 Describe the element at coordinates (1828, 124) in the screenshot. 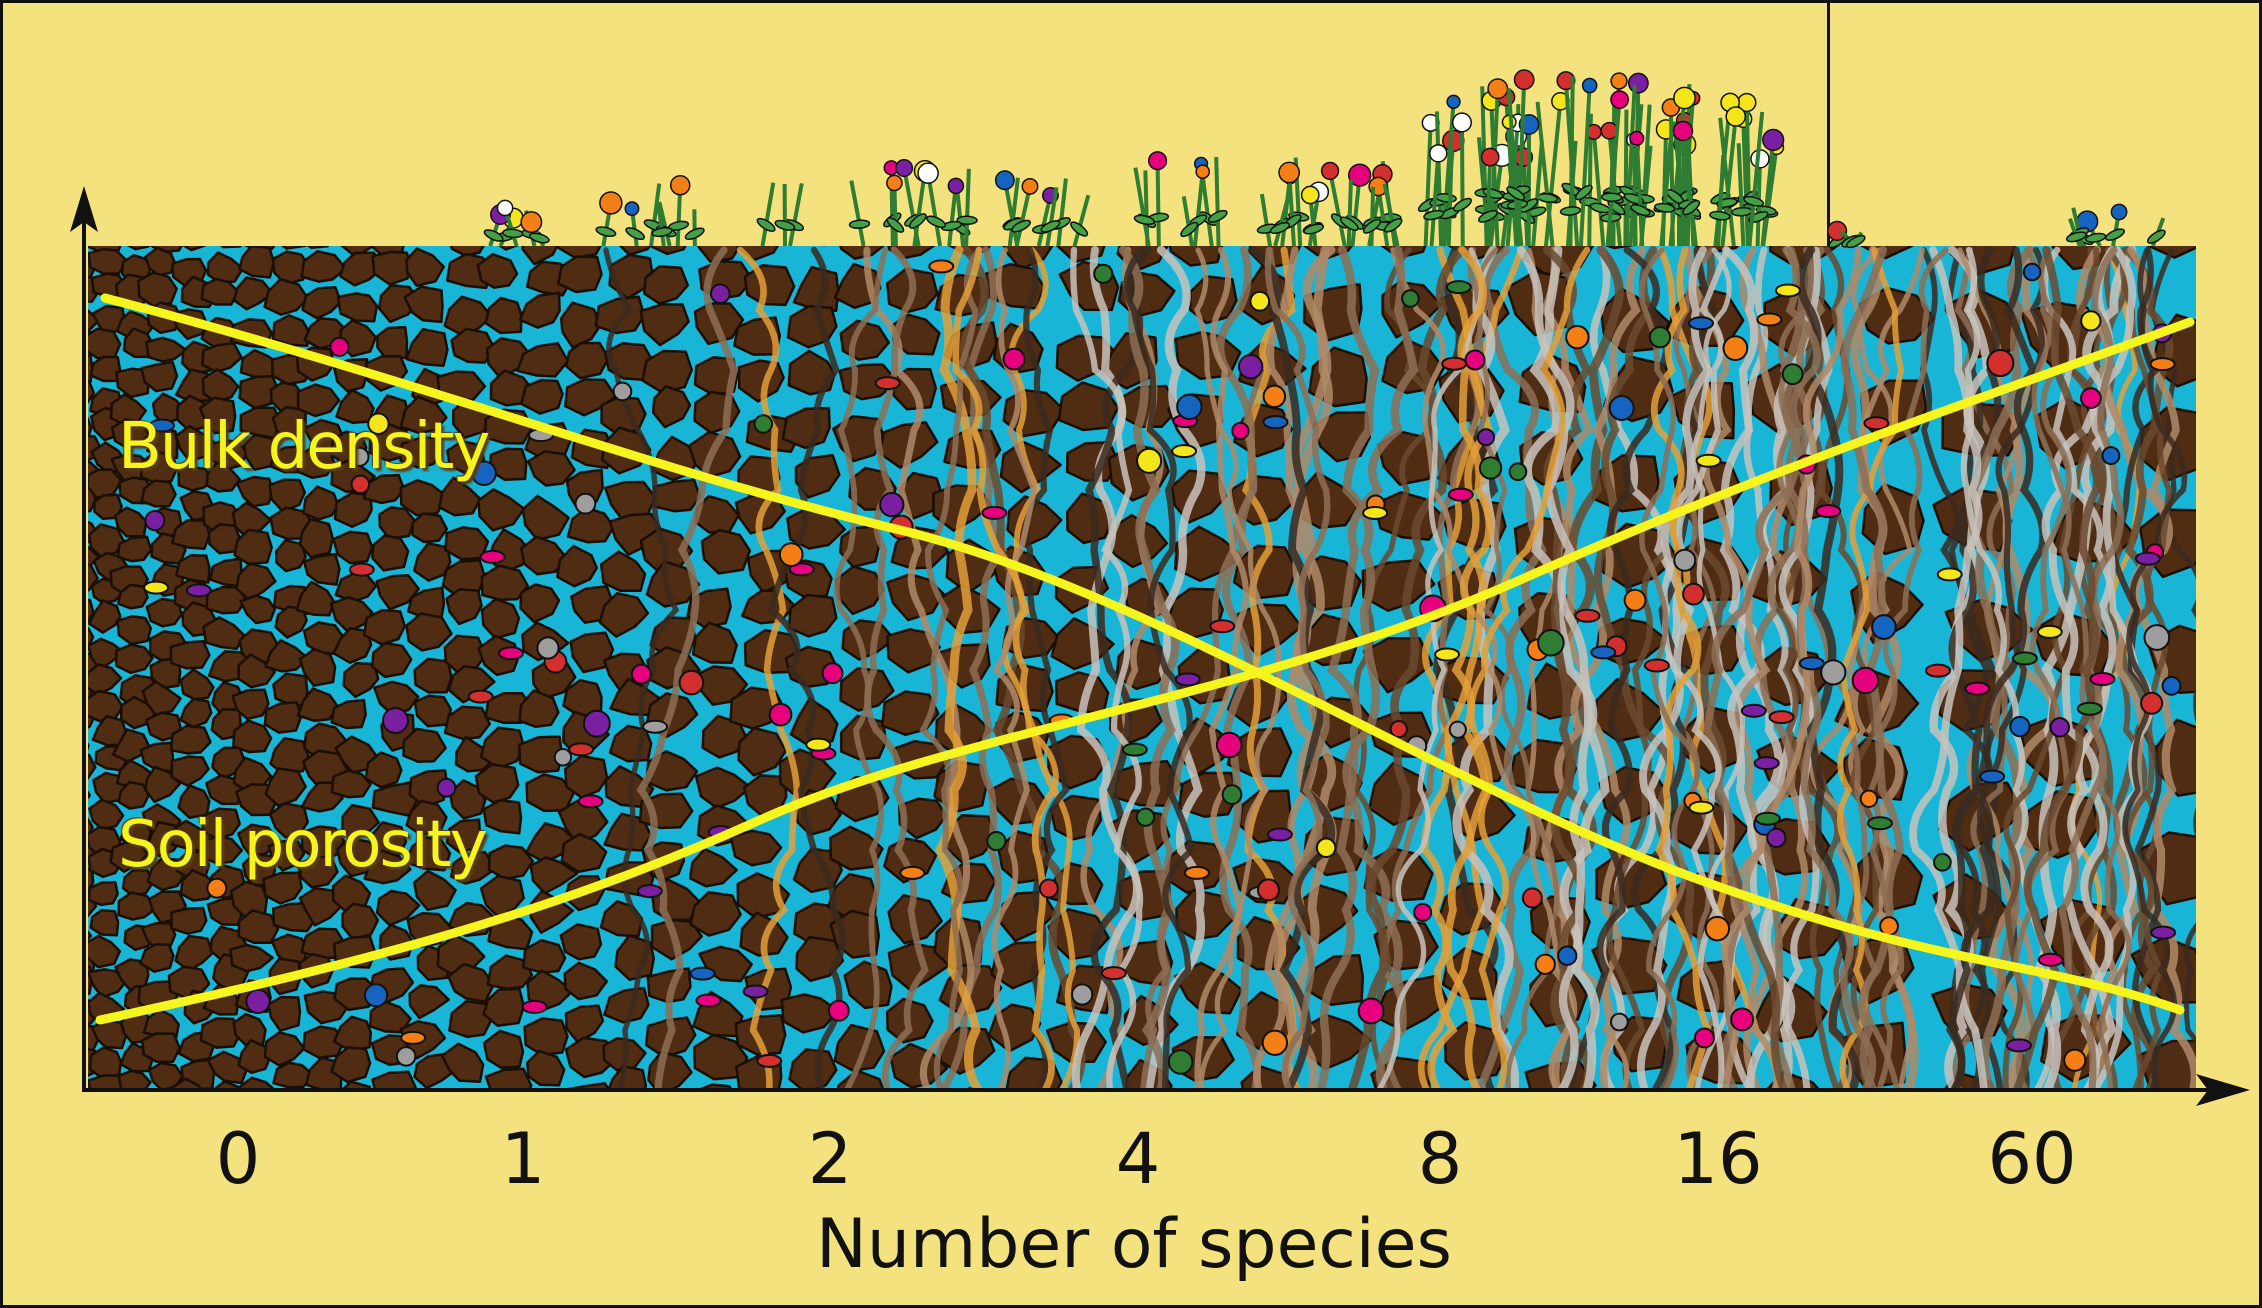

I see `panel-divider` at that location.